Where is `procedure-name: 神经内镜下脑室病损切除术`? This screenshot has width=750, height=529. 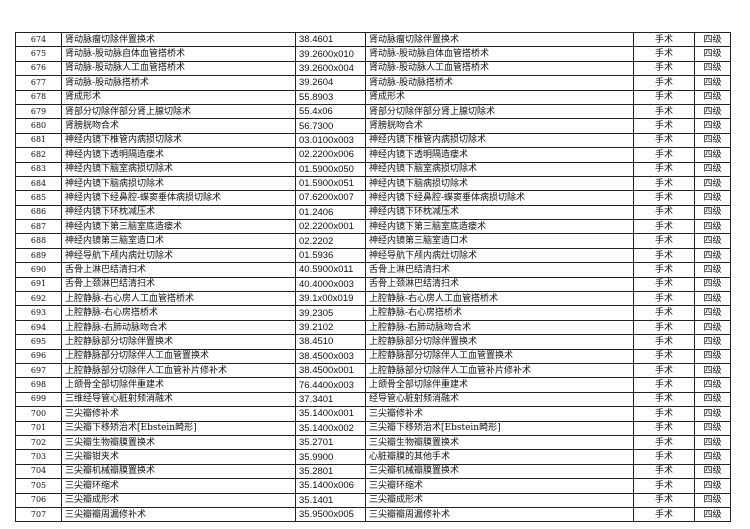 procedure-name: 神经内镜下脑室病损切除术 is located at coordinates (178, 169).